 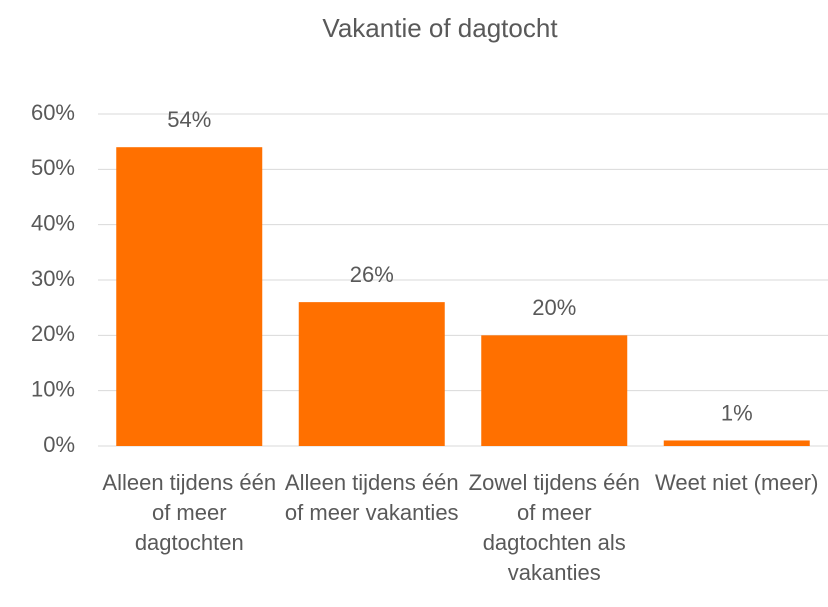 I want to click on y-tick-label: 30%, so click(x=53, y=278).